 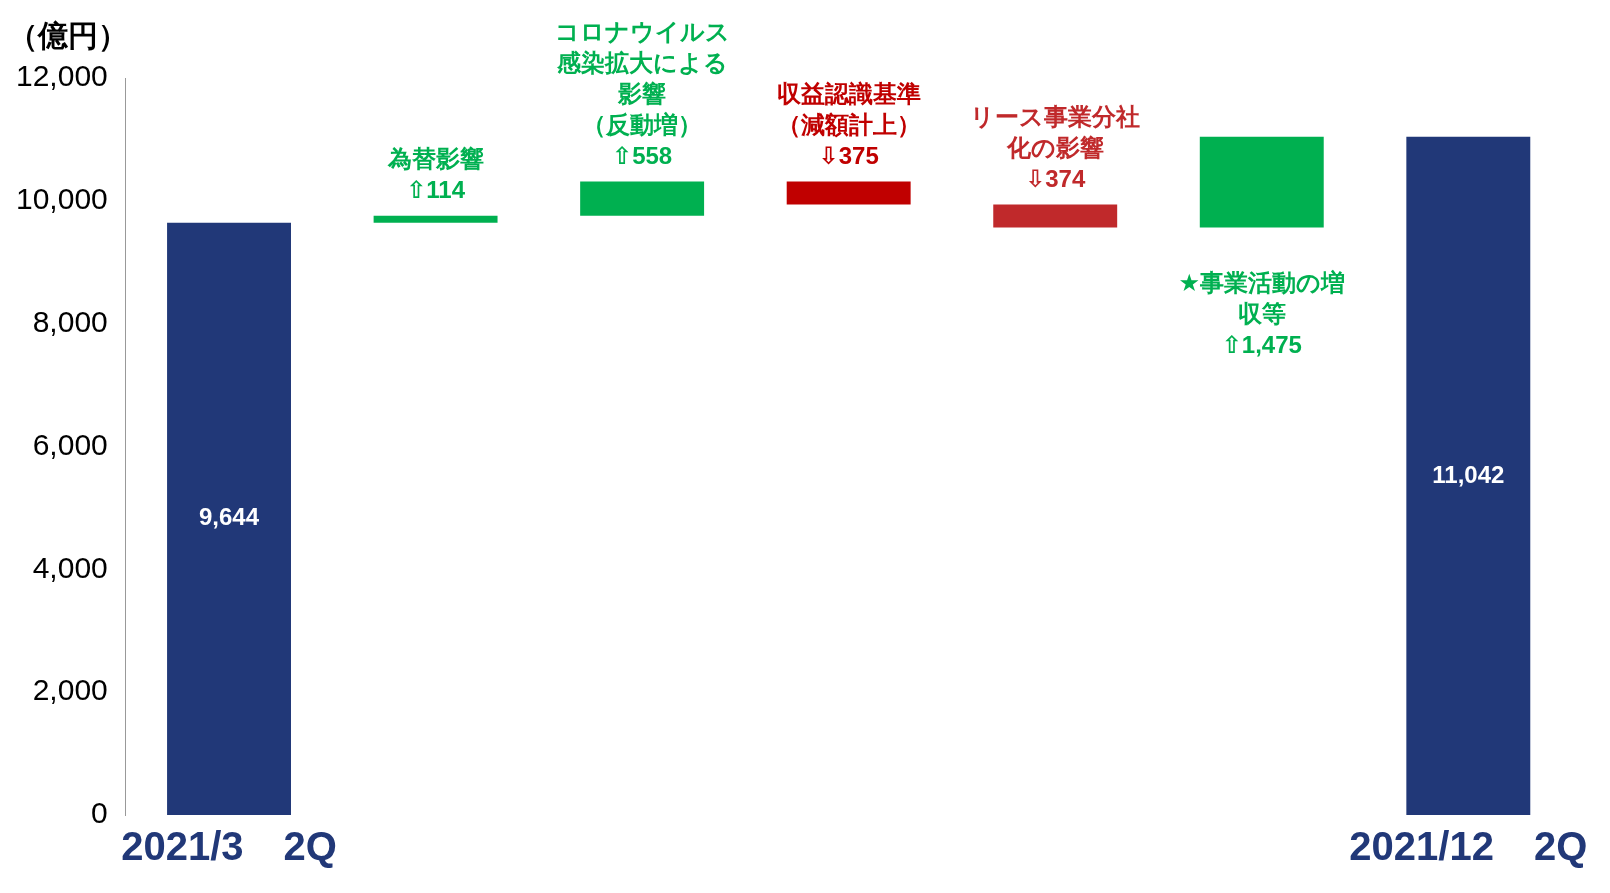 What do you see at coordinates (229, 846) in the screenshot?
I see `x-tick-label: 2021/3 2Q` at bounding box center [229, 846].